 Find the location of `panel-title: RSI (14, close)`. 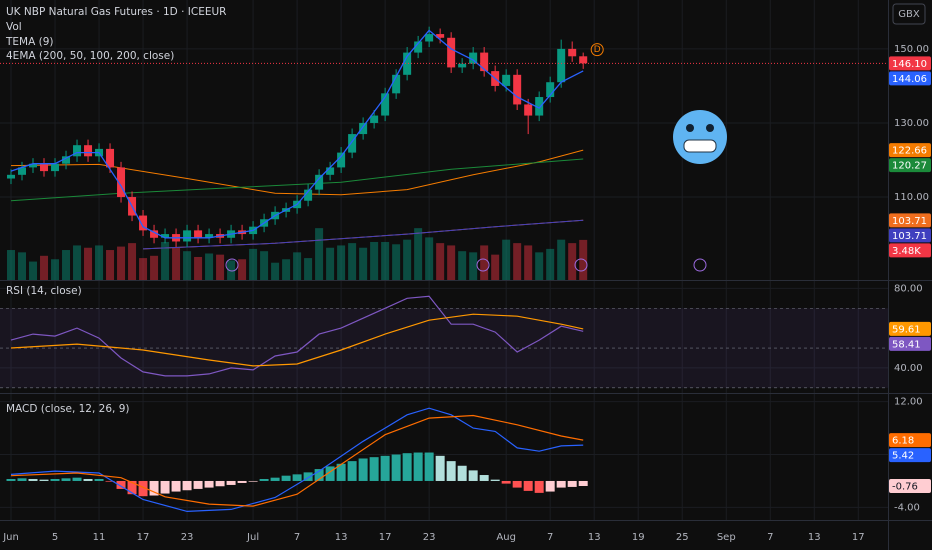

panel-title: RSI (14, close) is located at coordinates (44, 291).